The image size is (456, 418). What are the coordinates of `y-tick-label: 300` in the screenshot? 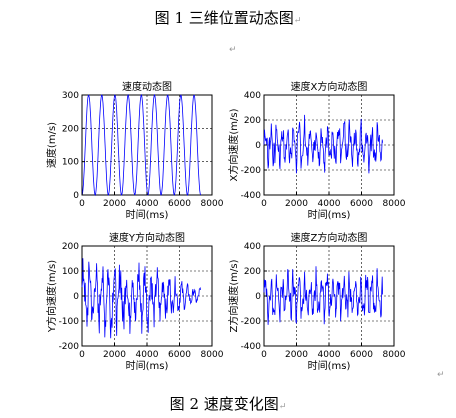 It's located at (70, 96).